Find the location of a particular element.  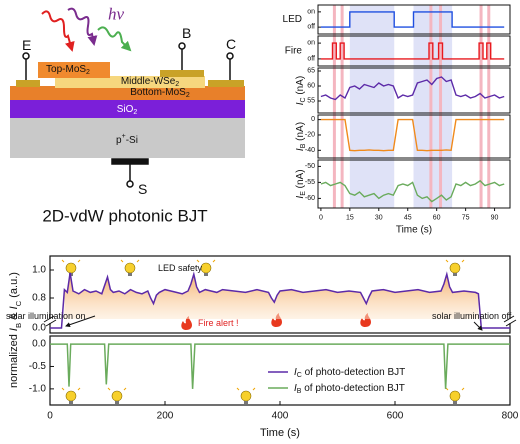

x-tick-label: 60 is located at coordinates (437, 218).